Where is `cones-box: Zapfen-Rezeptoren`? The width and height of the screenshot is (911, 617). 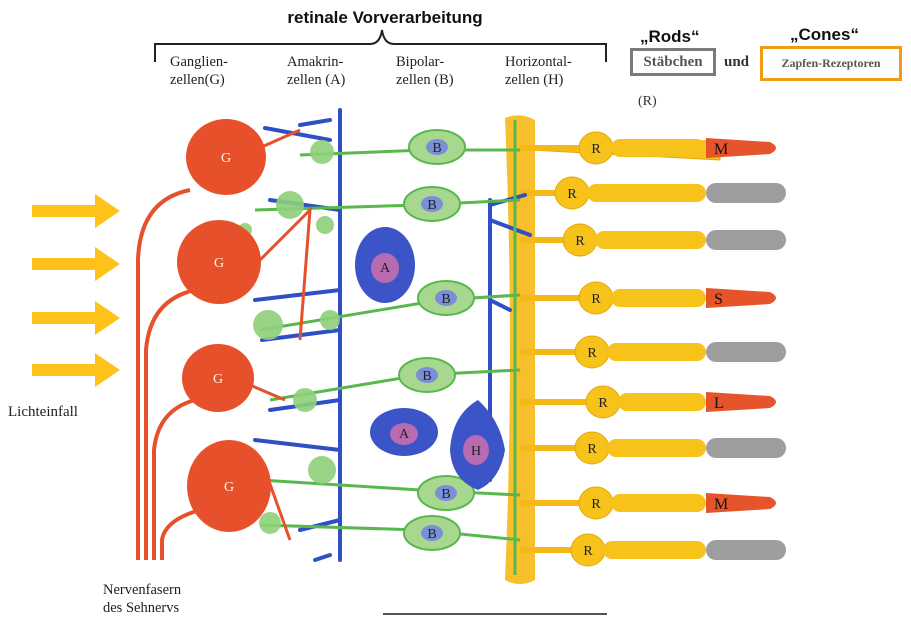 cones-box: Zapfen-Rezeptoren is located at coordinates (831, 63).